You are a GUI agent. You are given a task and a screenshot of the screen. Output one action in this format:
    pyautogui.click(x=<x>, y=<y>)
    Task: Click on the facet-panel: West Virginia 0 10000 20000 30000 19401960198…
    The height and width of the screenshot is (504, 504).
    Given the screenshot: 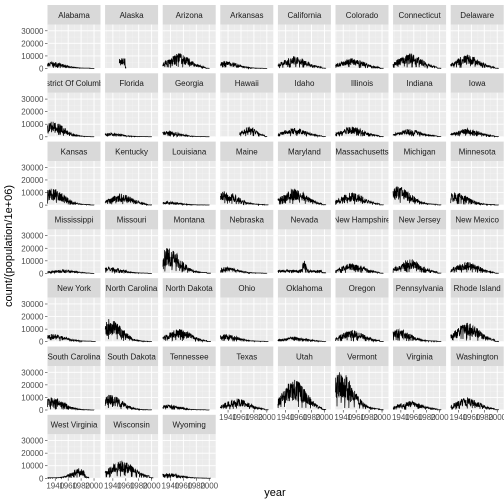 What is the action you would take?
    pyautogui.click(x=62, y=452)
    